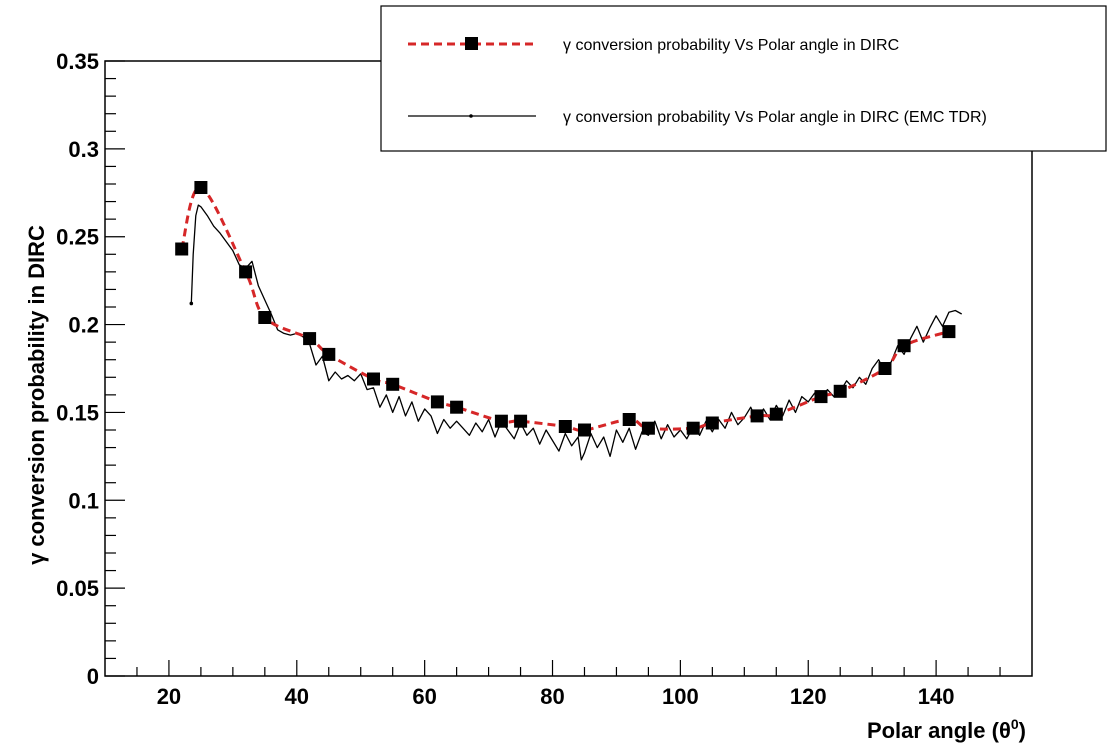 This screenshot has width=1111, height=744. I want to click on y-axis-title: γ conversion probability in DIRC, so click(36, 395).